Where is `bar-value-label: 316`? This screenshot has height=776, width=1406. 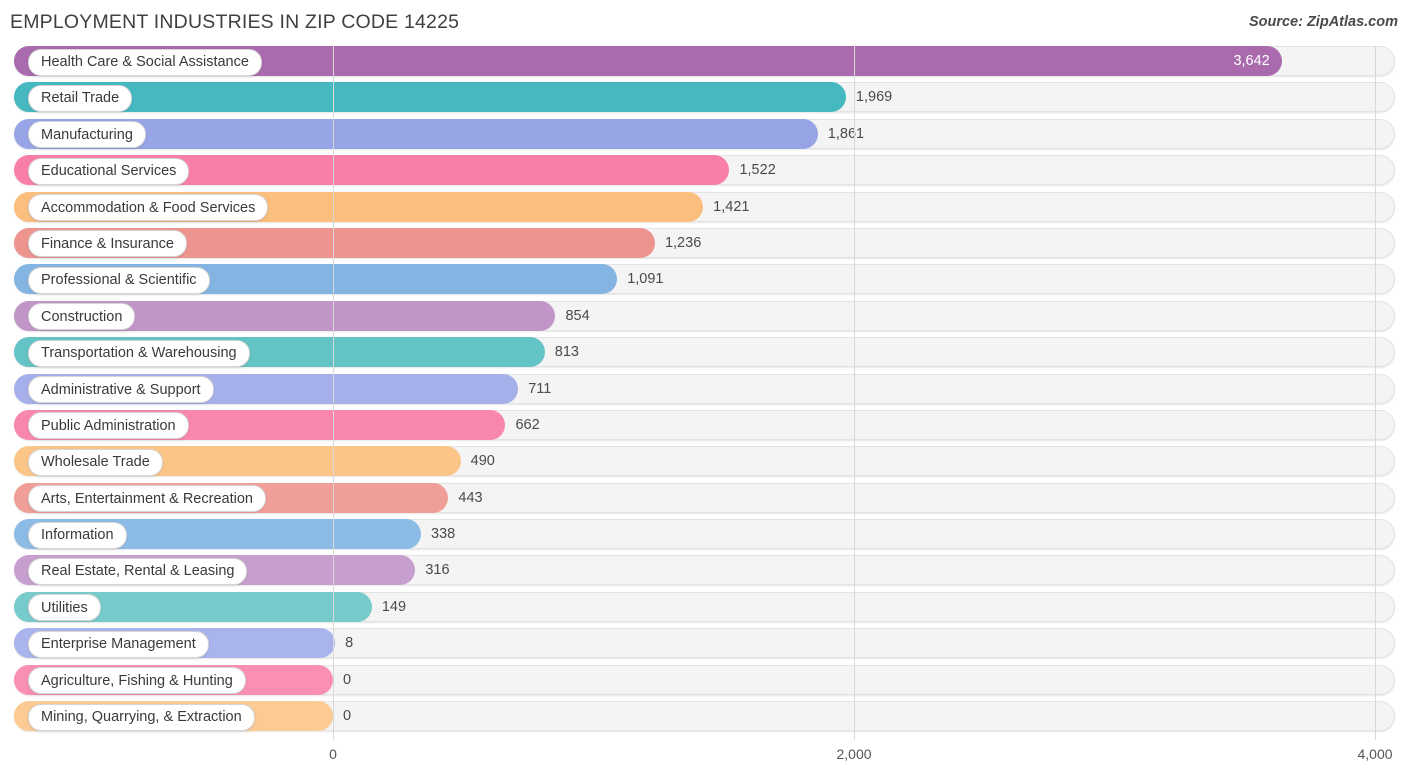 bar-value-label: 316 is located at coordinates (437, 570).